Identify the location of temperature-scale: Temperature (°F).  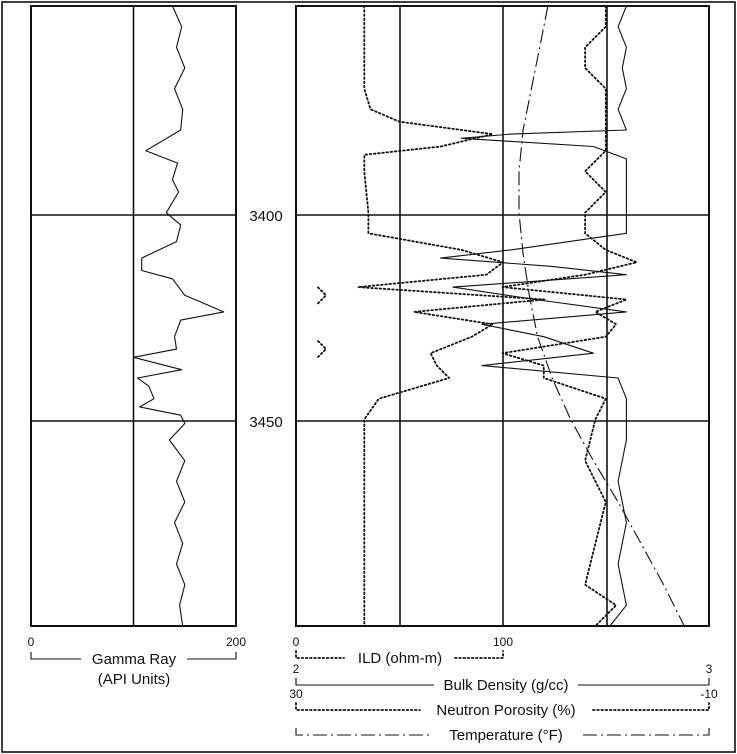
(502, 735).